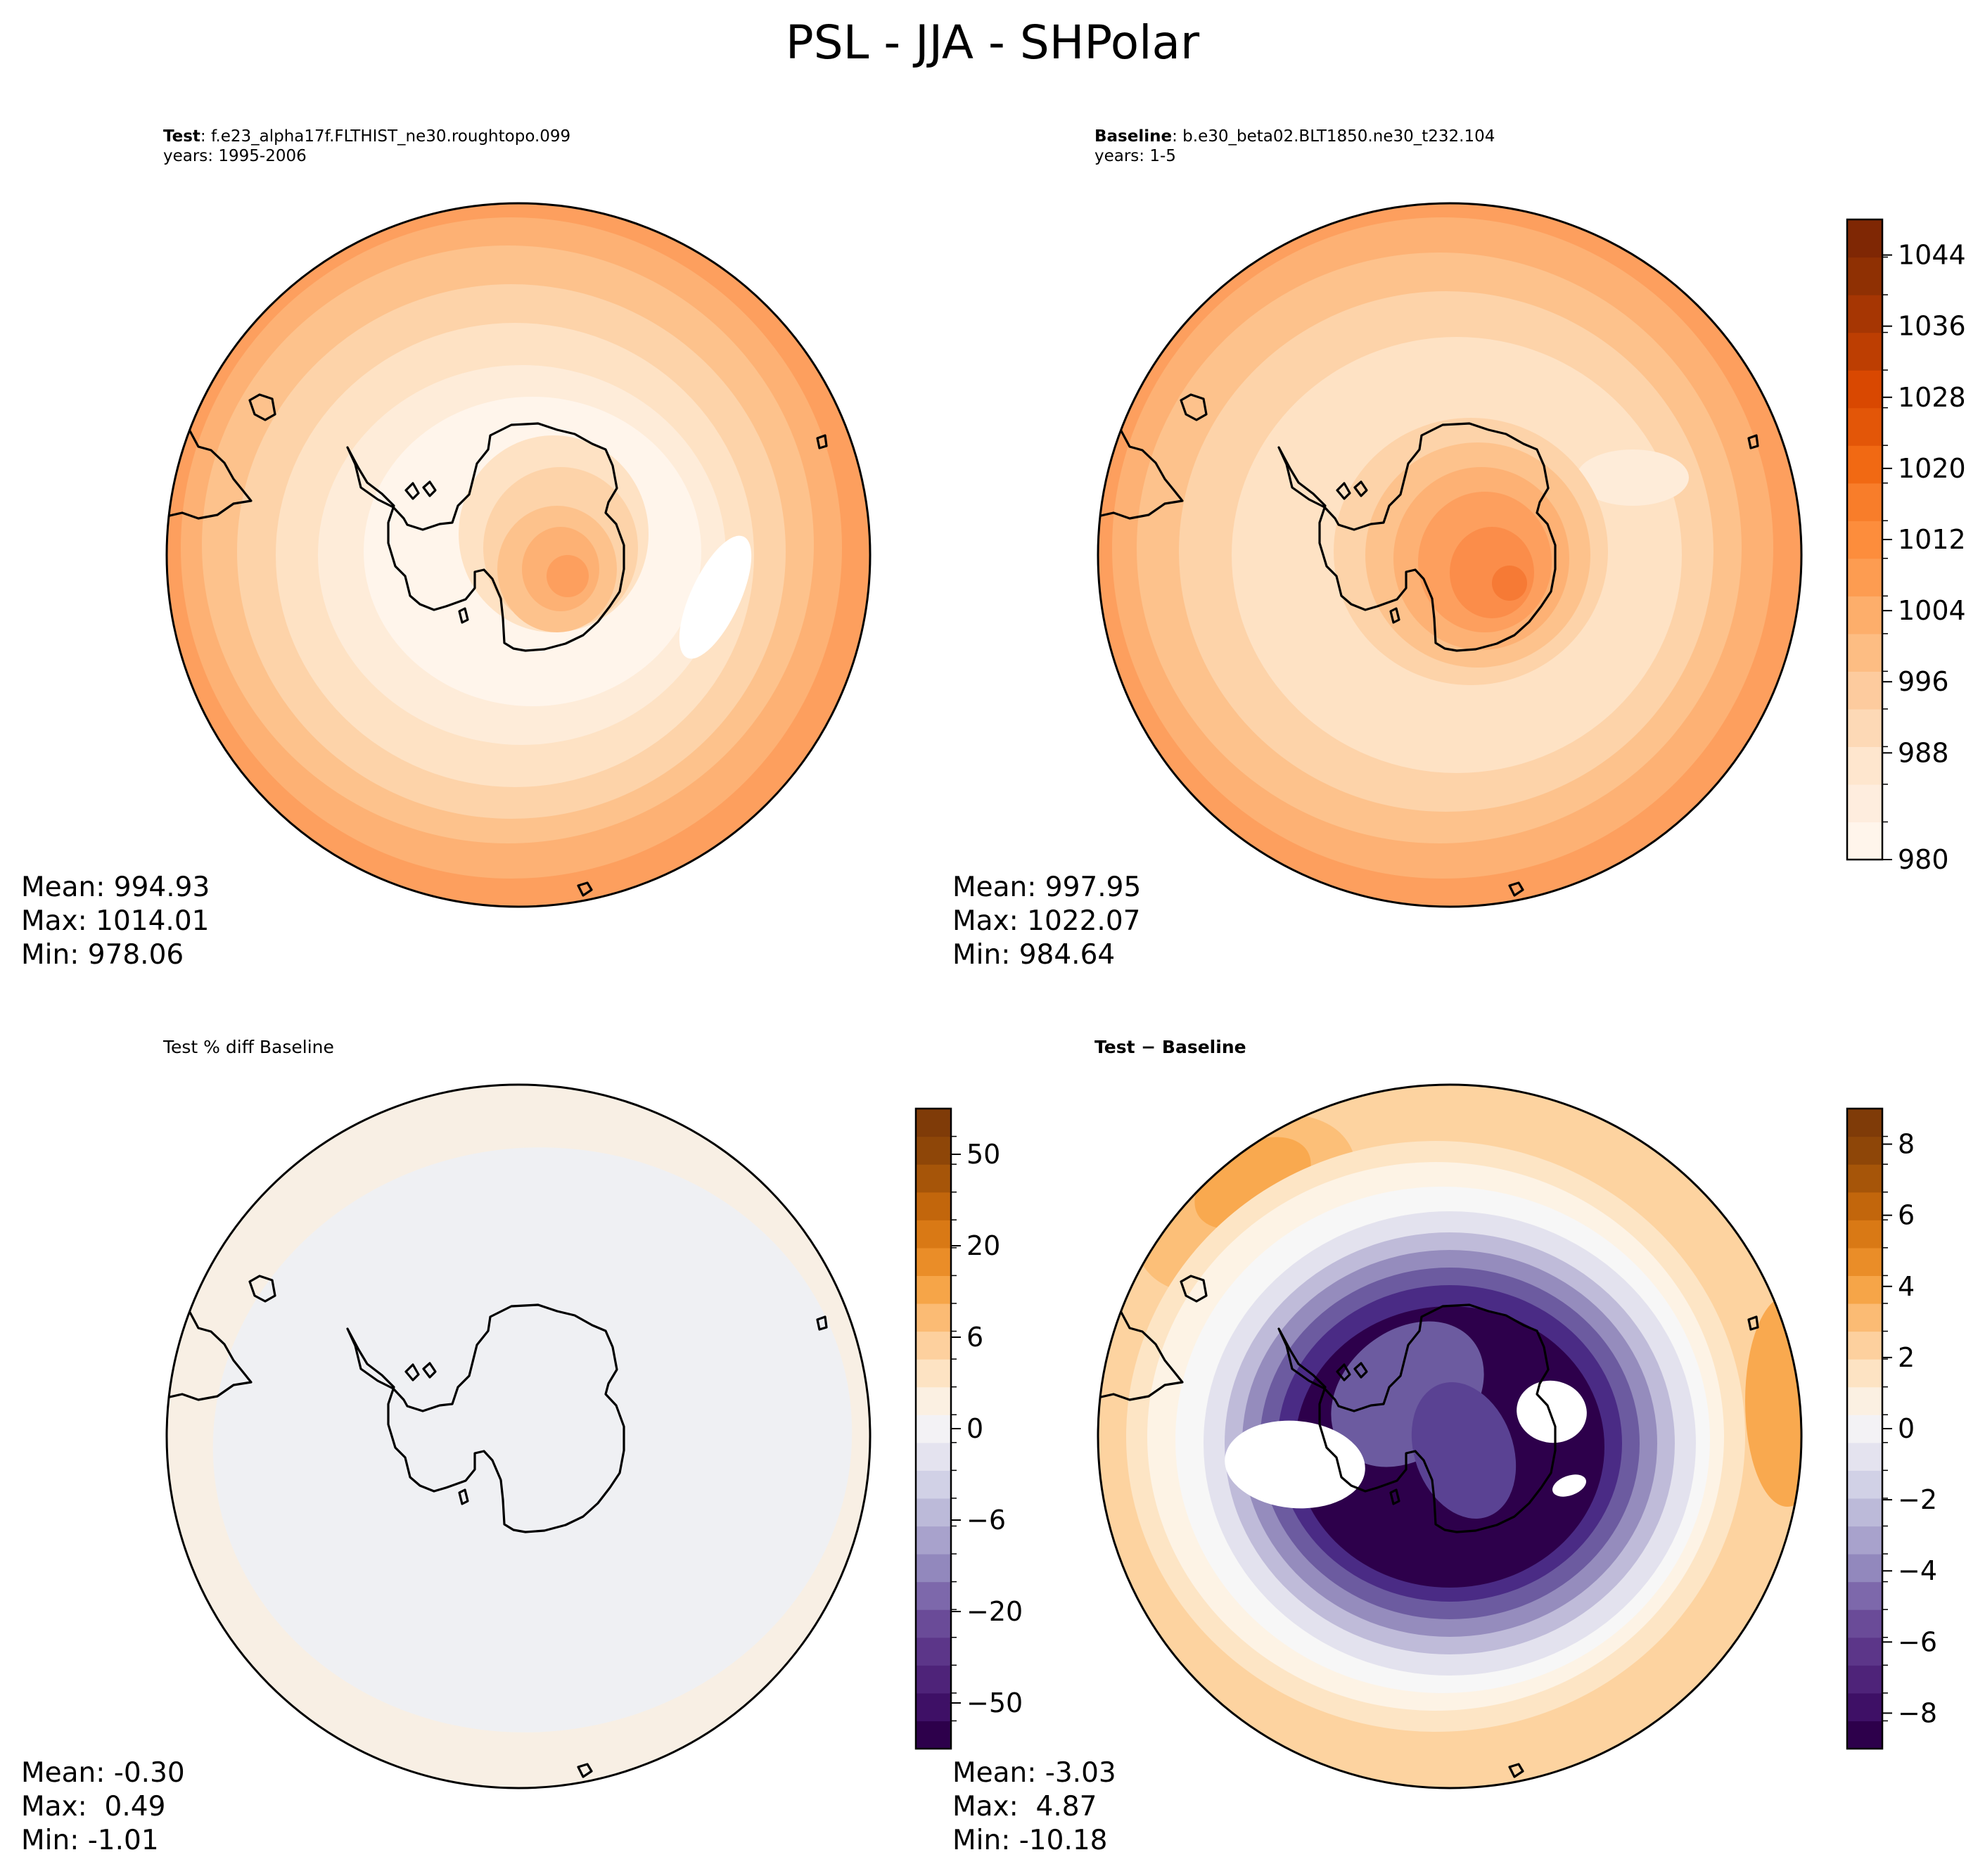  I want to click on baseline-polar-map, so click(1450, 555).